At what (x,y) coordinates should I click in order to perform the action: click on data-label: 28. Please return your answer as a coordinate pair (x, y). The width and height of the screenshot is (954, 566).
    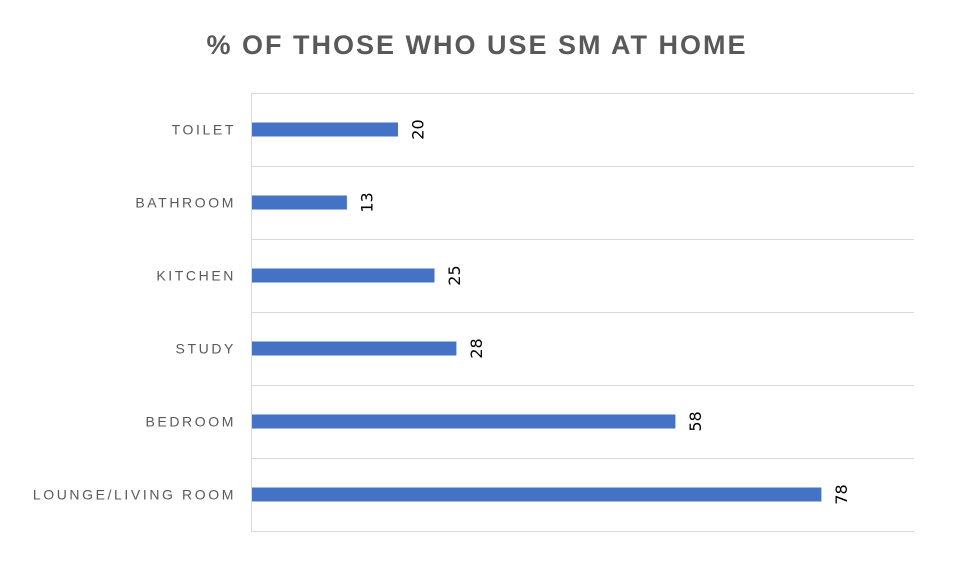
    Looking at the image, I should click on (476, 348).